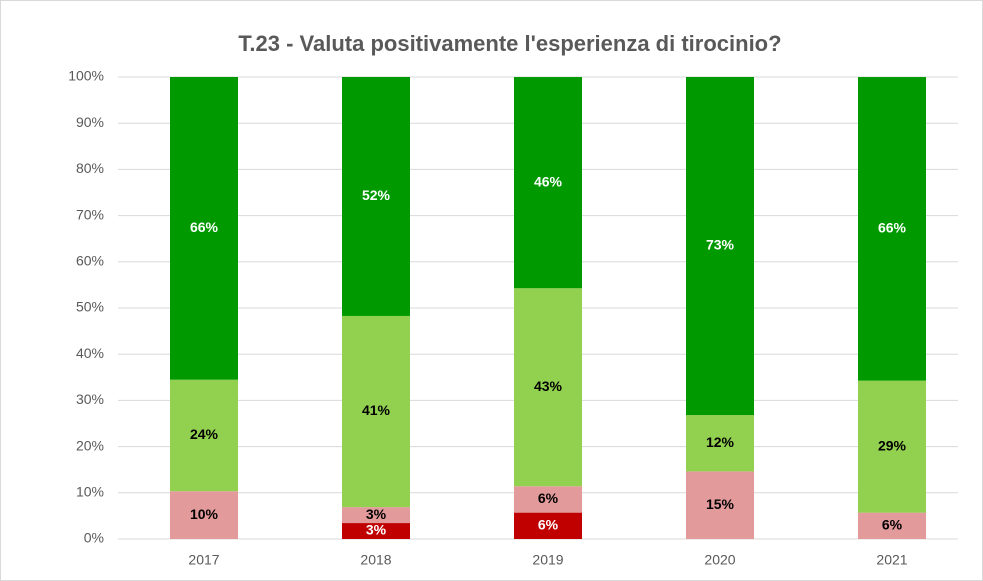 Image resolution: width=983 pixels, height=581 pixels. I want to click on y-tick-label: 70%, so click(90, 214).